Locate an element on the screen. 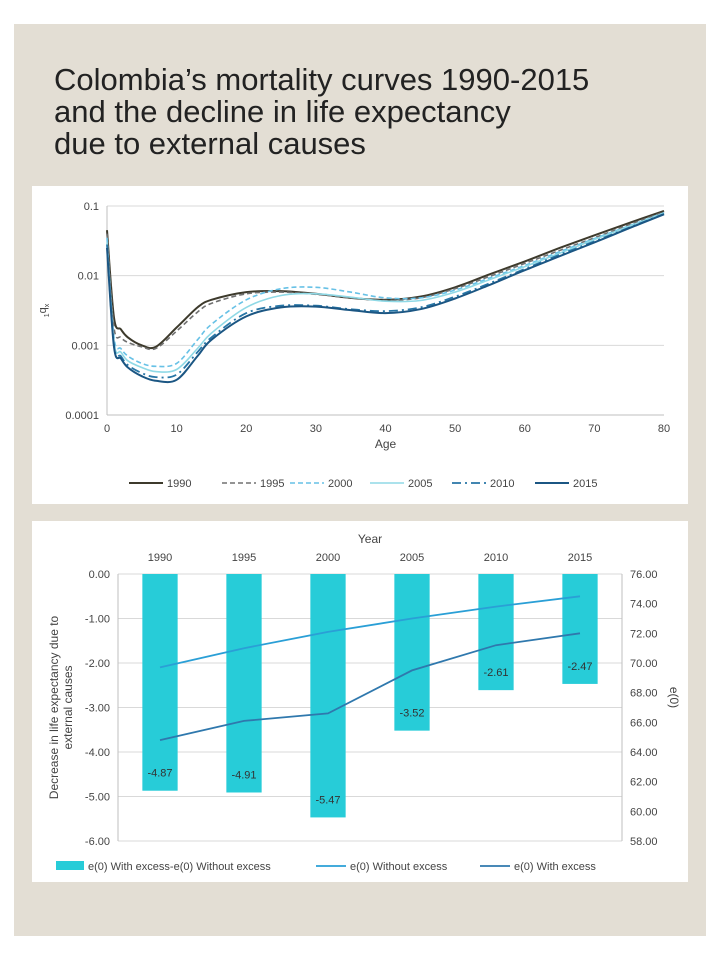 The width and height of the screenshot is (720, 960). series-line-1990 is located at coordinates (385, 279).